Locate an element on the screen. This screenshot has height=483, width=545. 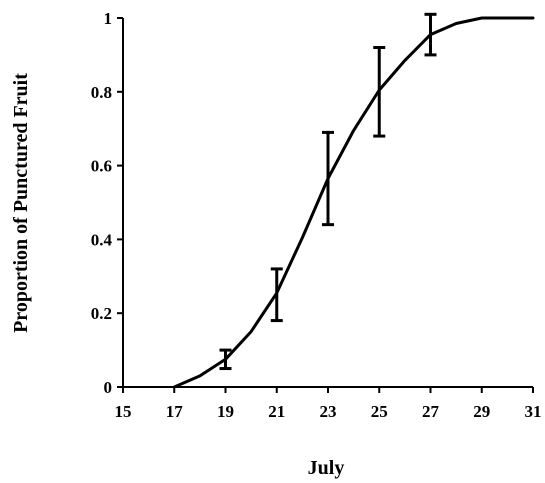
x-tick-label: 25 is located at coordinates (379, 411).